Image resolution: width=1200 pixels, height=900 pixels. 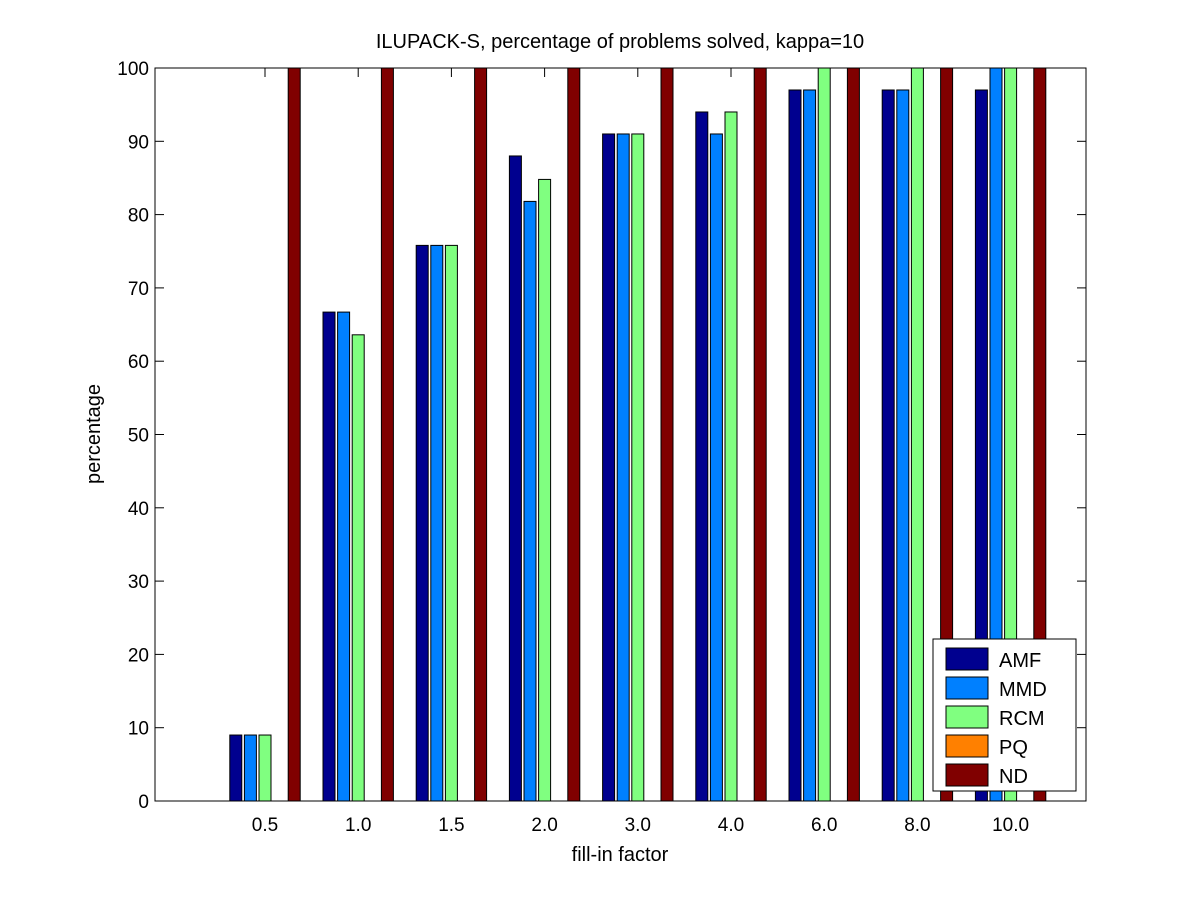 What do you see at coordinates (138, 655) in the screenshot?
I see `y-tick-label: 20` at bounding box center [138, 655].